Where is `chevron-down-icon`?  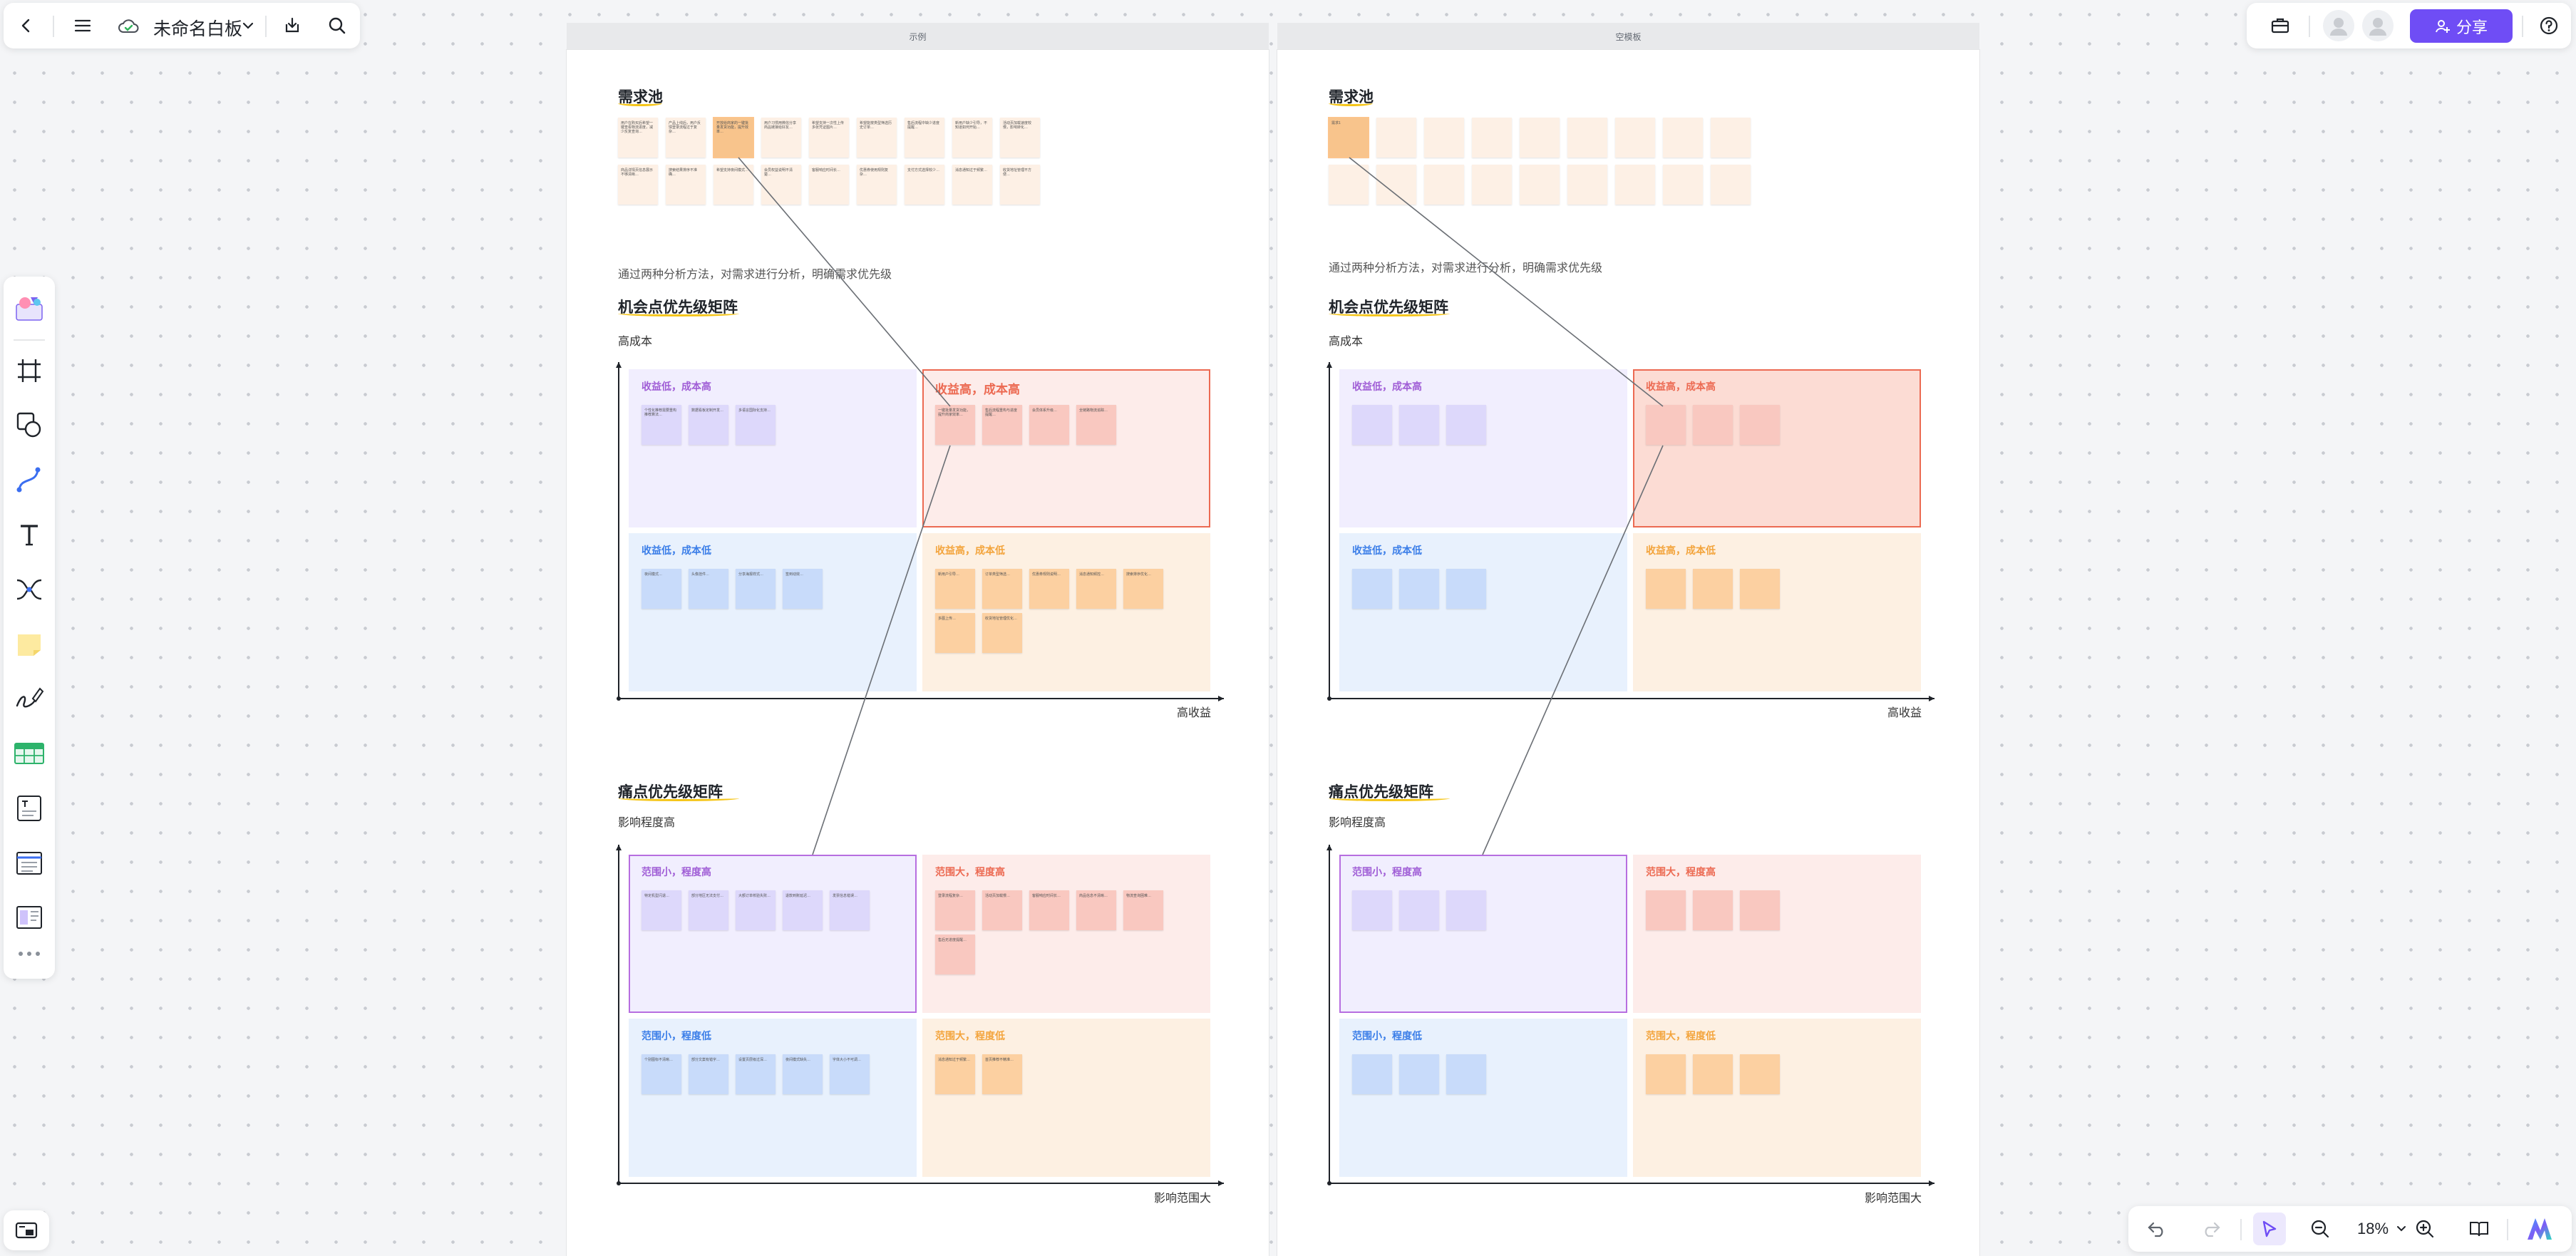
chevron-down-icon is located at coordinates (248, 26).